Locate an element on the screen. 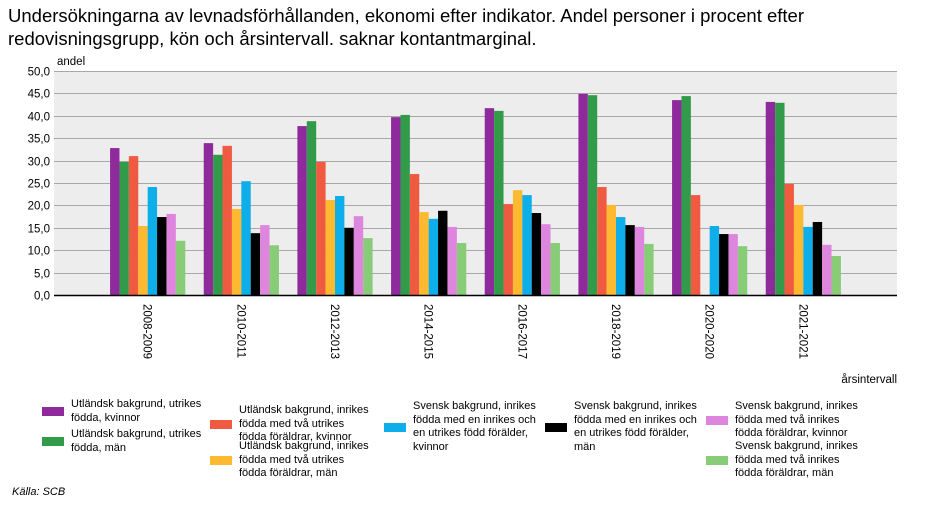 Image resolution: width=943 pixels, height=514 pixels. x-tick-label: 2018-2019 is located at coordinates (615, 331).